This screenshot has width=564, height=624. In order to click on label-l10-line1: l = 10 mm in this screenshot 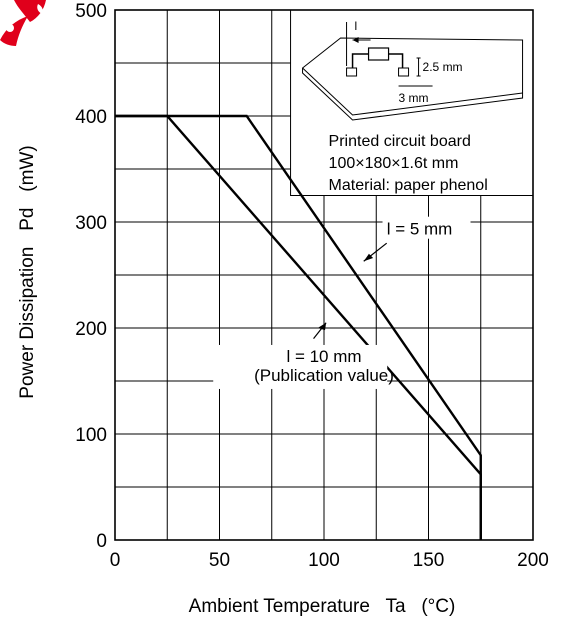, I will do `click(323, 356)`.